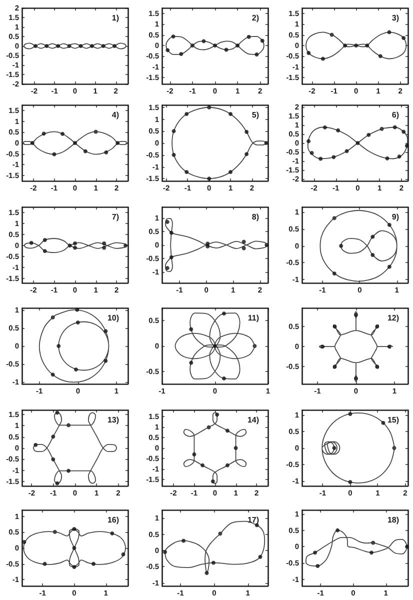  Describe the element at coordinates (254, 318) in the screenshot. I see `text: 11)` at that location.